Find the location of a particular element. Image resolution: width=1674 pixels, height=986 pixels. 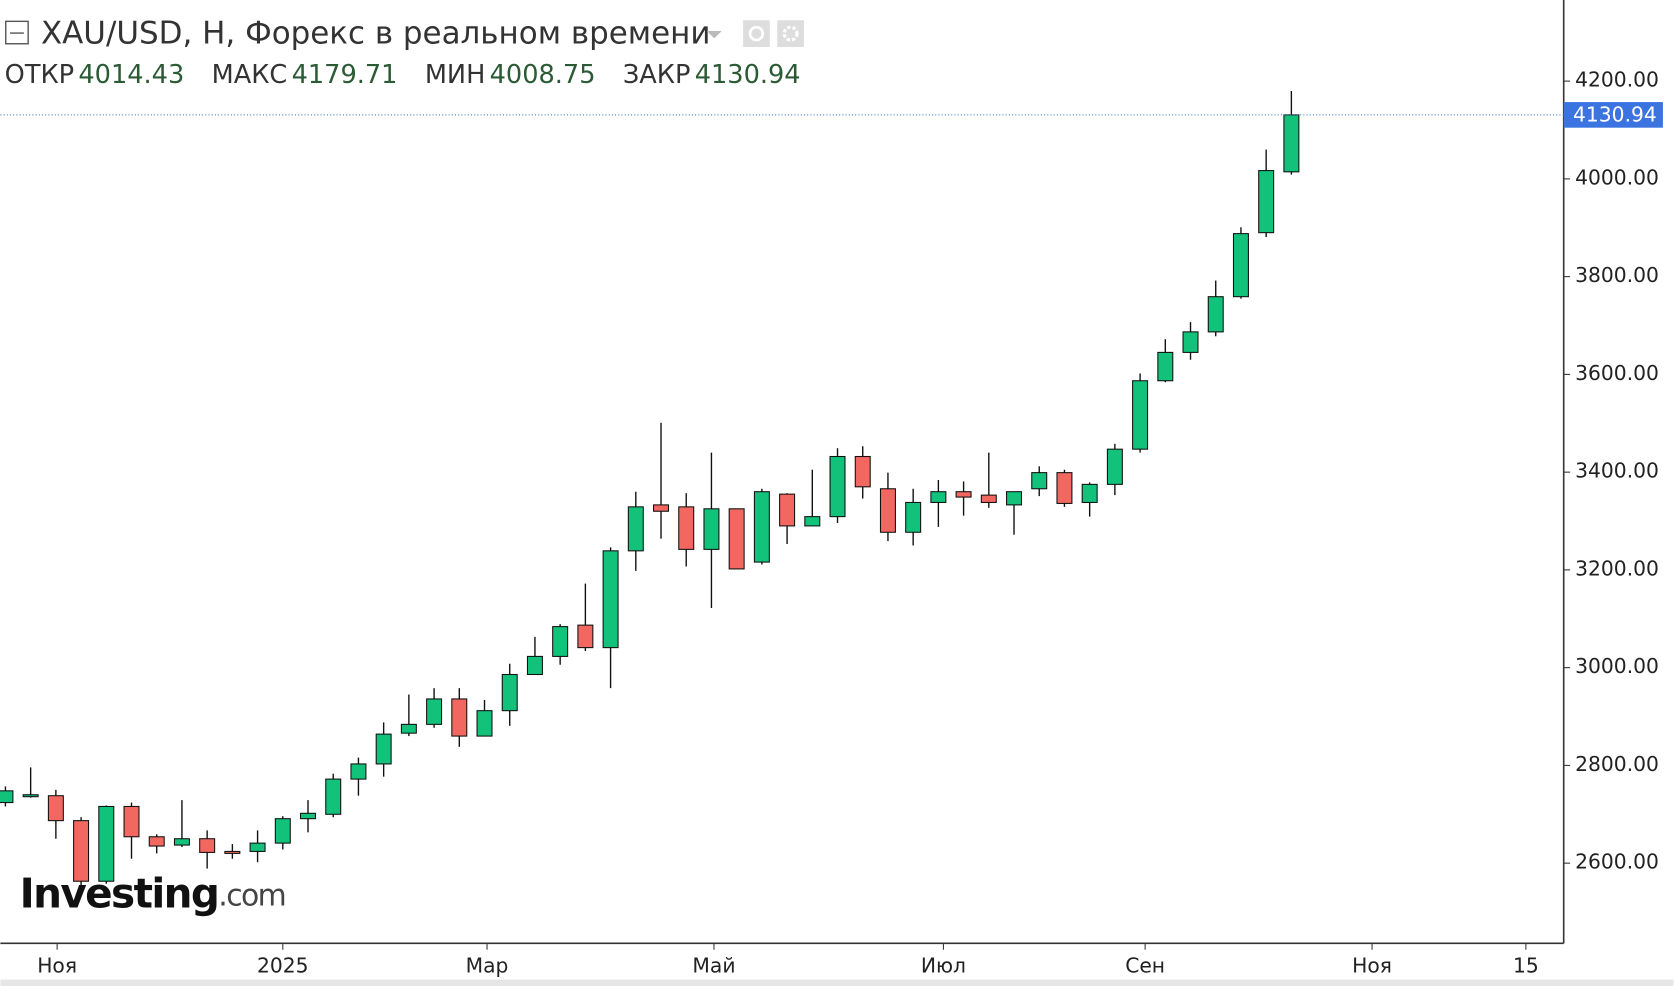

ohlc-label: ЗАКР is located at coordinates (657, 75).